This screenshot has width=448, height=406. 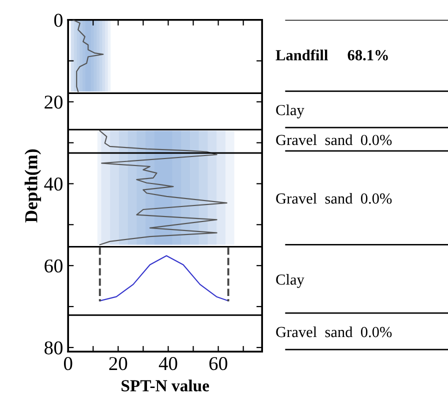 I want to click on y-tick-label: 60, so click(x=53, y=266).